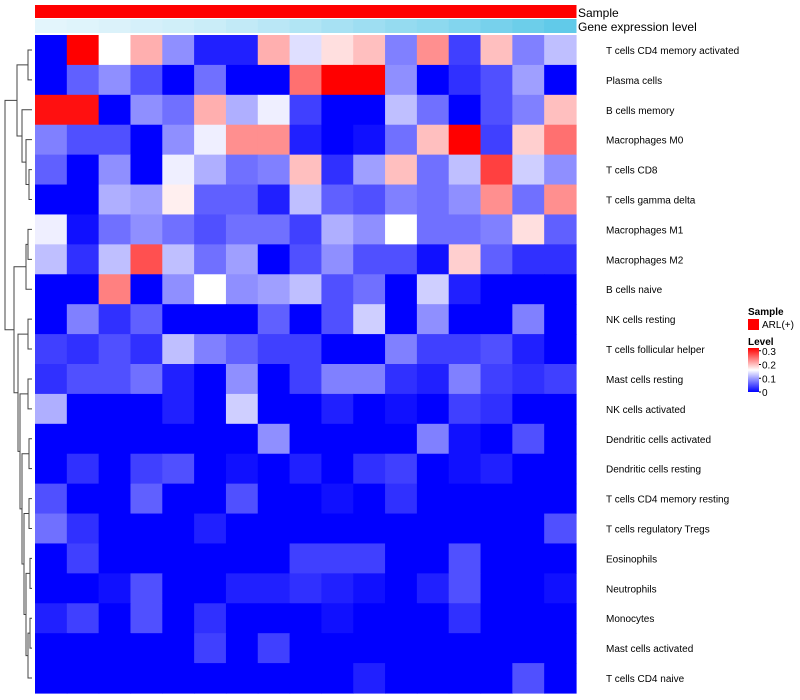  I want to click on dendrogram-branch, so click(29, 394).